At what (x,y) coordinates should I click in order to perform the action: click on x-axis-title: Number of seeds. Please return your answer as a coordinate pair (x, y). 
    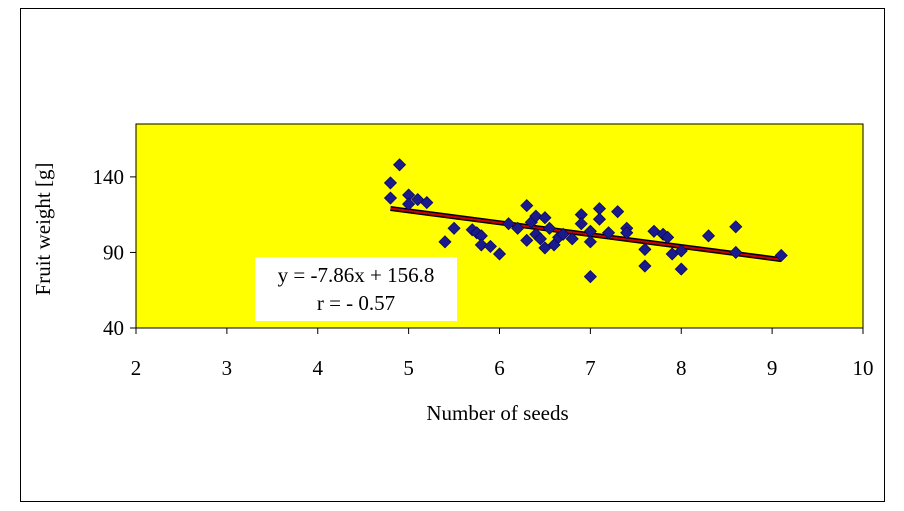
    Looking at the image, I should click on (497, 413).